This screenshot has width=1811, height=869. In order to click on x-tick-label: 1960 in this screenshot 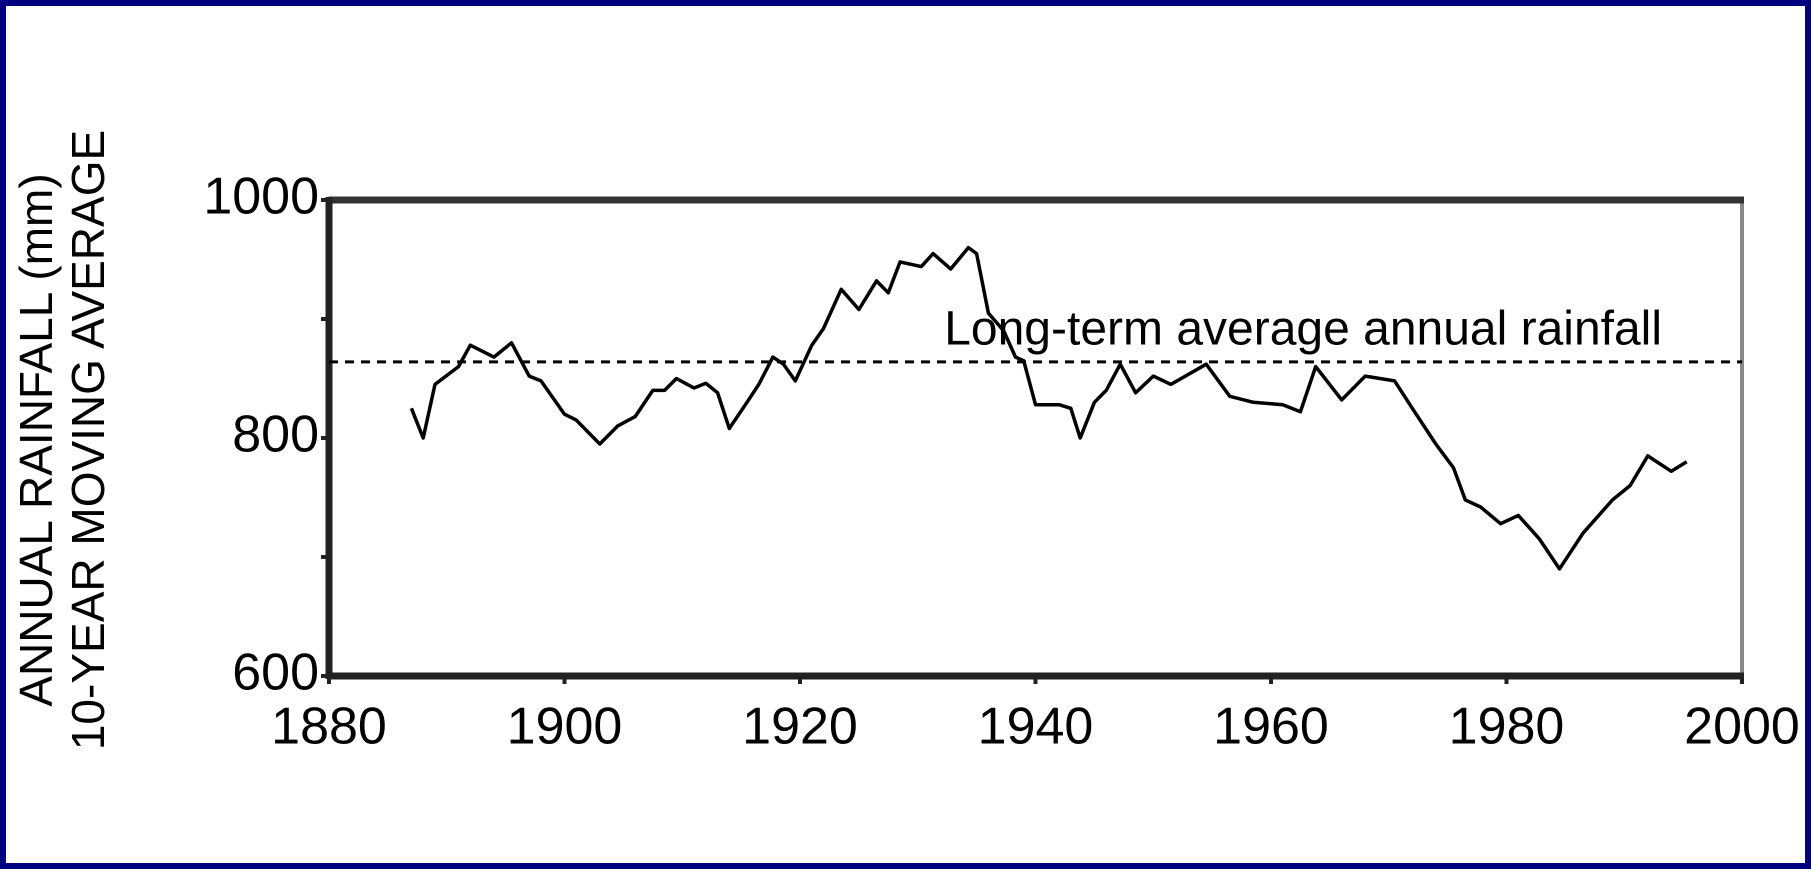, I will do `click(1271, 727)`.